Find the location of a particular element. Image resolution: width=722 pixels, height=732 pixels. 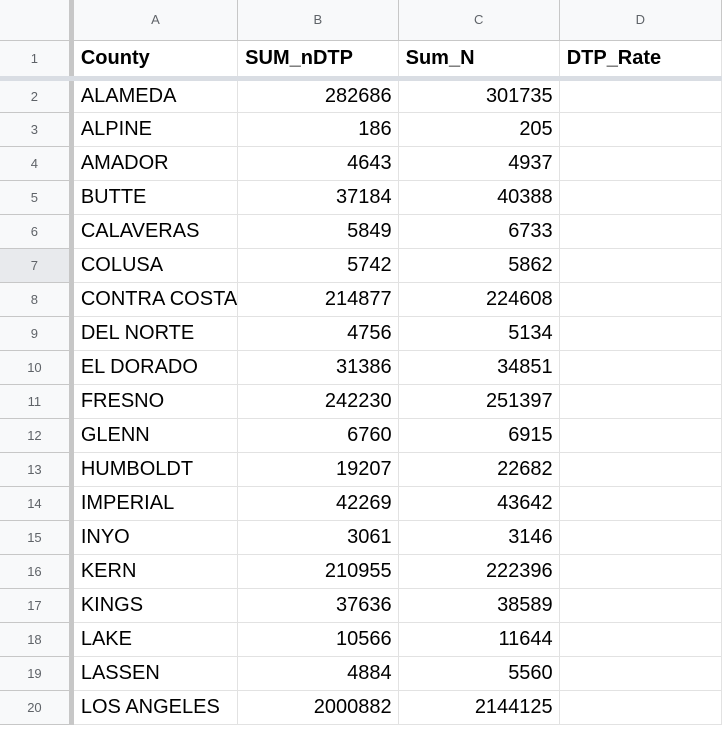

cell-sum-ndtp: 10566 is located at coordinates (318, 639).